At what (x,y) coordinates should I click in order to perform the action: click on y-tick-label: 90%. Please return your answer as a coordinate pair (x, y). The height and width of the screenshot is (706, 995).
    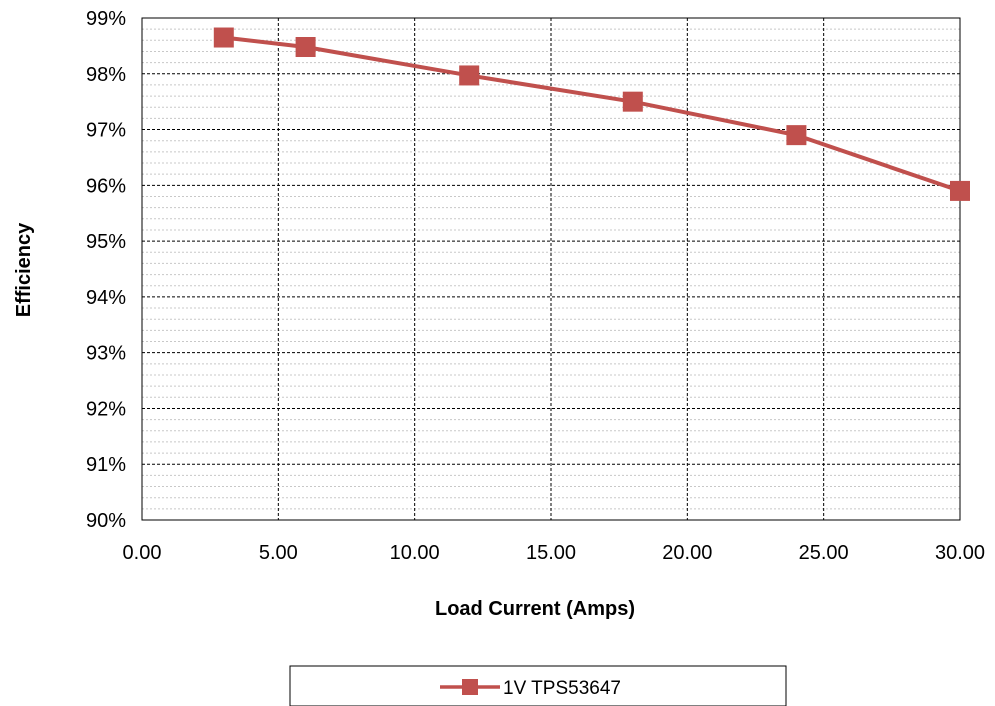
    Looking at the image, I should click on (106, 521).